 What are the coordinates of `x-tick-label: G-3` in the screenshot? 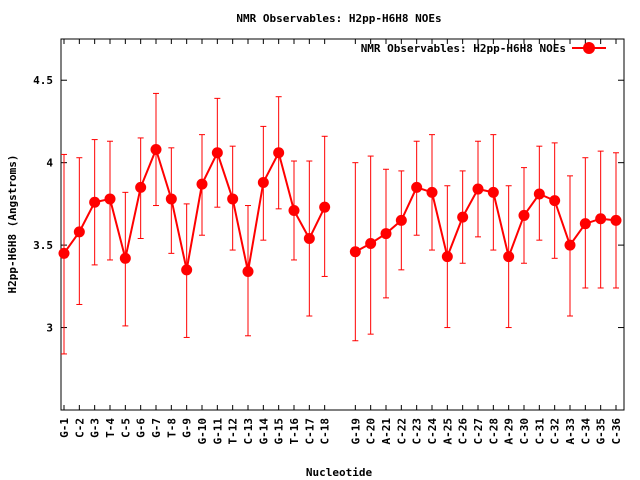 It's located at (95, 428).